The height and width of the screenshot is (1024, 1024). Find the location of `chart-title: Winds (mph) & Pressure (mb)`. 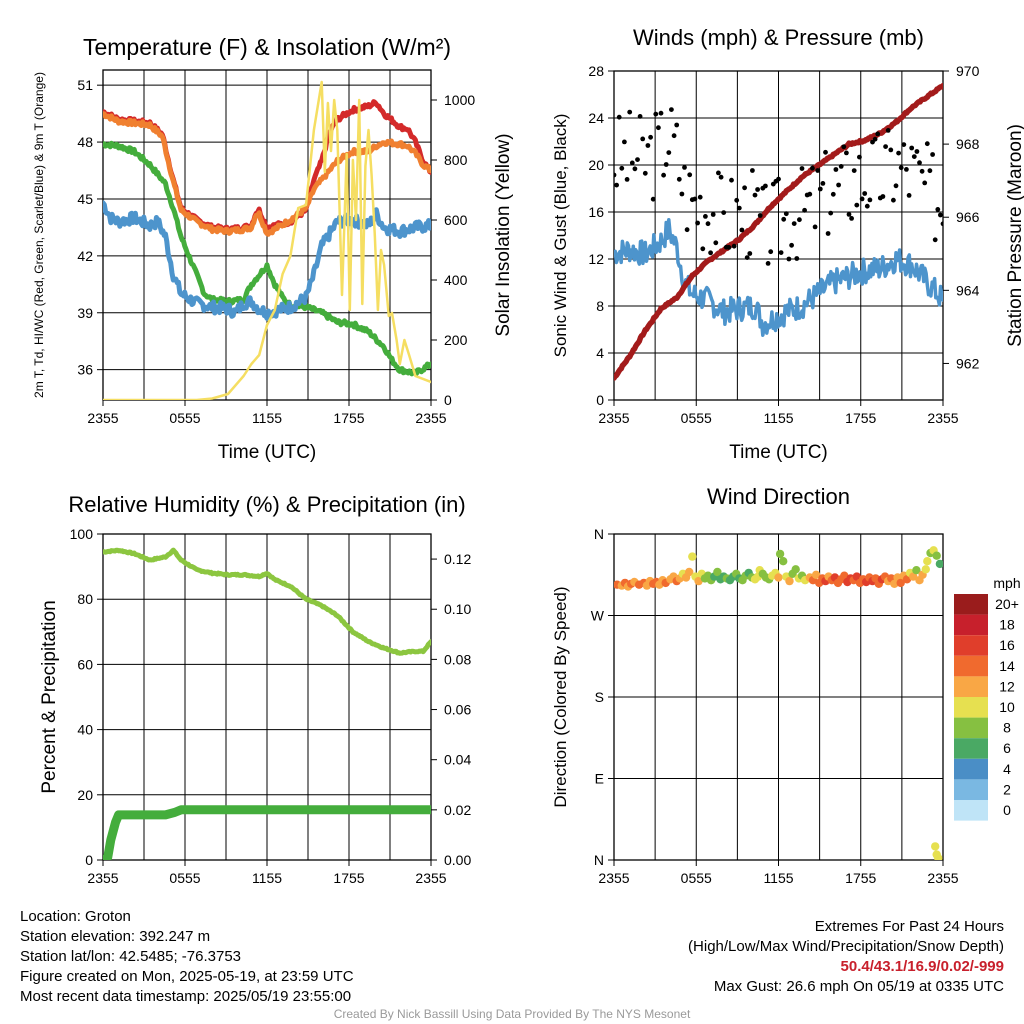

chart-title: Winds (mph) & Pressure (mb) is located at coordinates (778, 37).